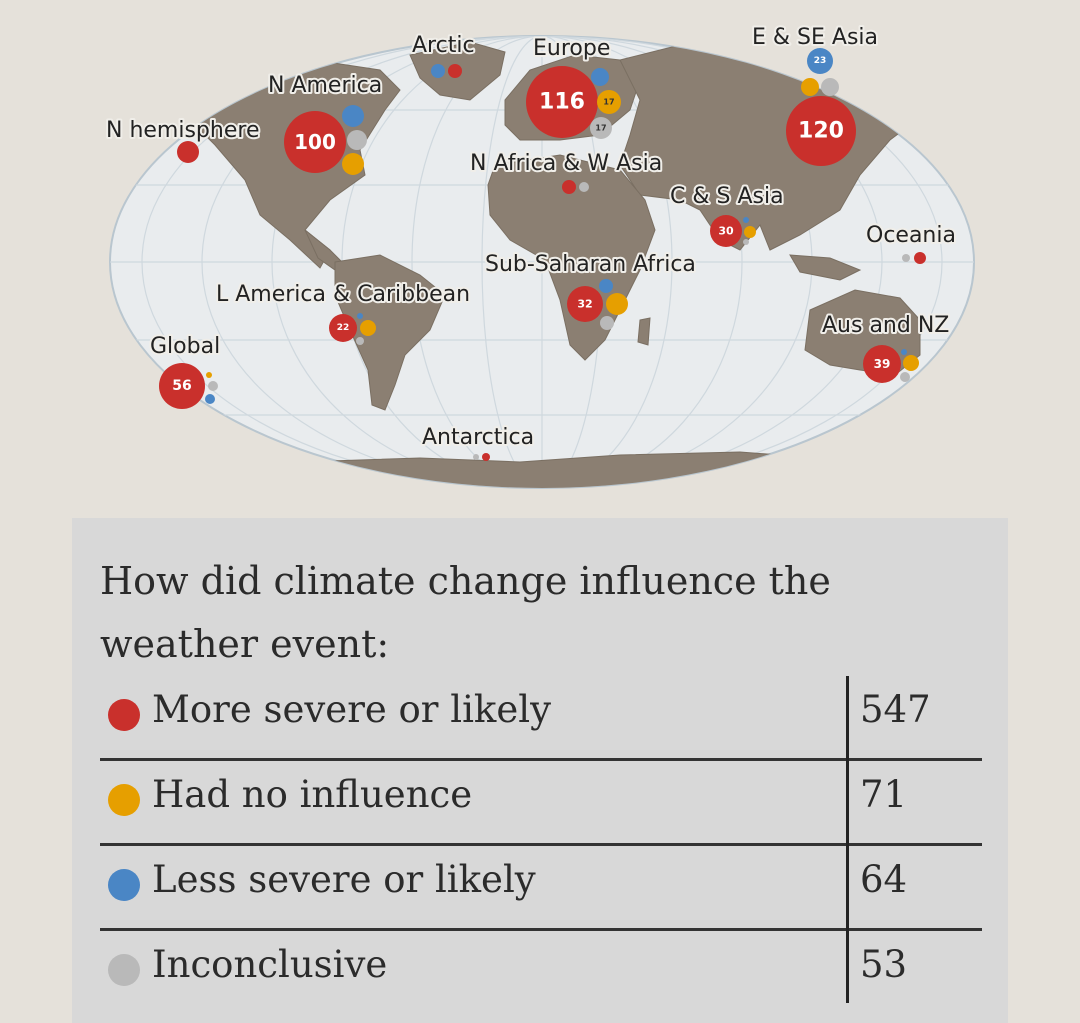 Image resolution: width=1080 pixels, height=1023 pixels. I want to click on bubble-e-se-asia-more-value: 120, so click(821, 131).